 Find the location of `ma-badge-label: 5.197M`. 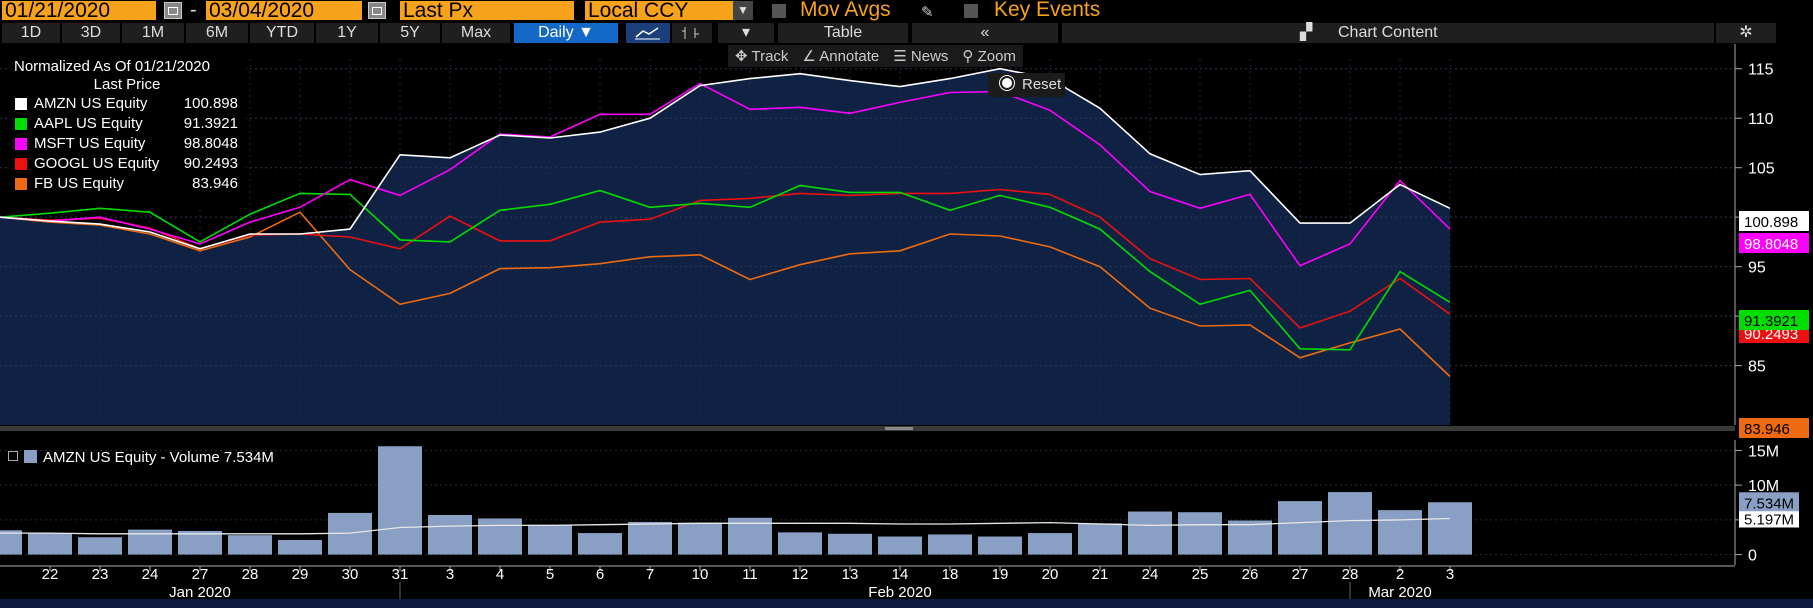

ma-badge-label: 5.197M is located at coordinates (1769, 519).